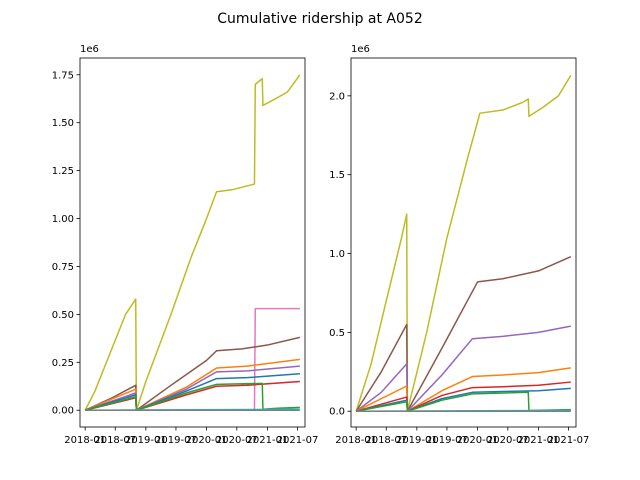 Image resolution: width=640 pixels, height=480 pixels. I want to click on y-tick-label: 0.0, so click(337, 412).